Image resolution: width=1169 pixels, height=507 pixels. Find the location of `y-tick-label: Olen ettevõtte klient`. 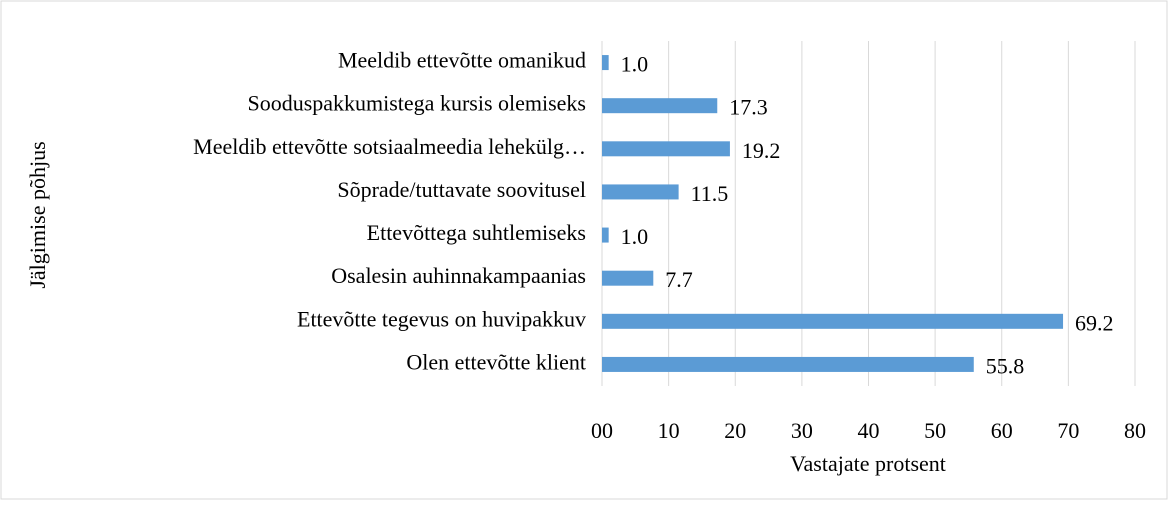

y-tick-label: Olen ettevõtte klient is located at coordinates (496, 361).